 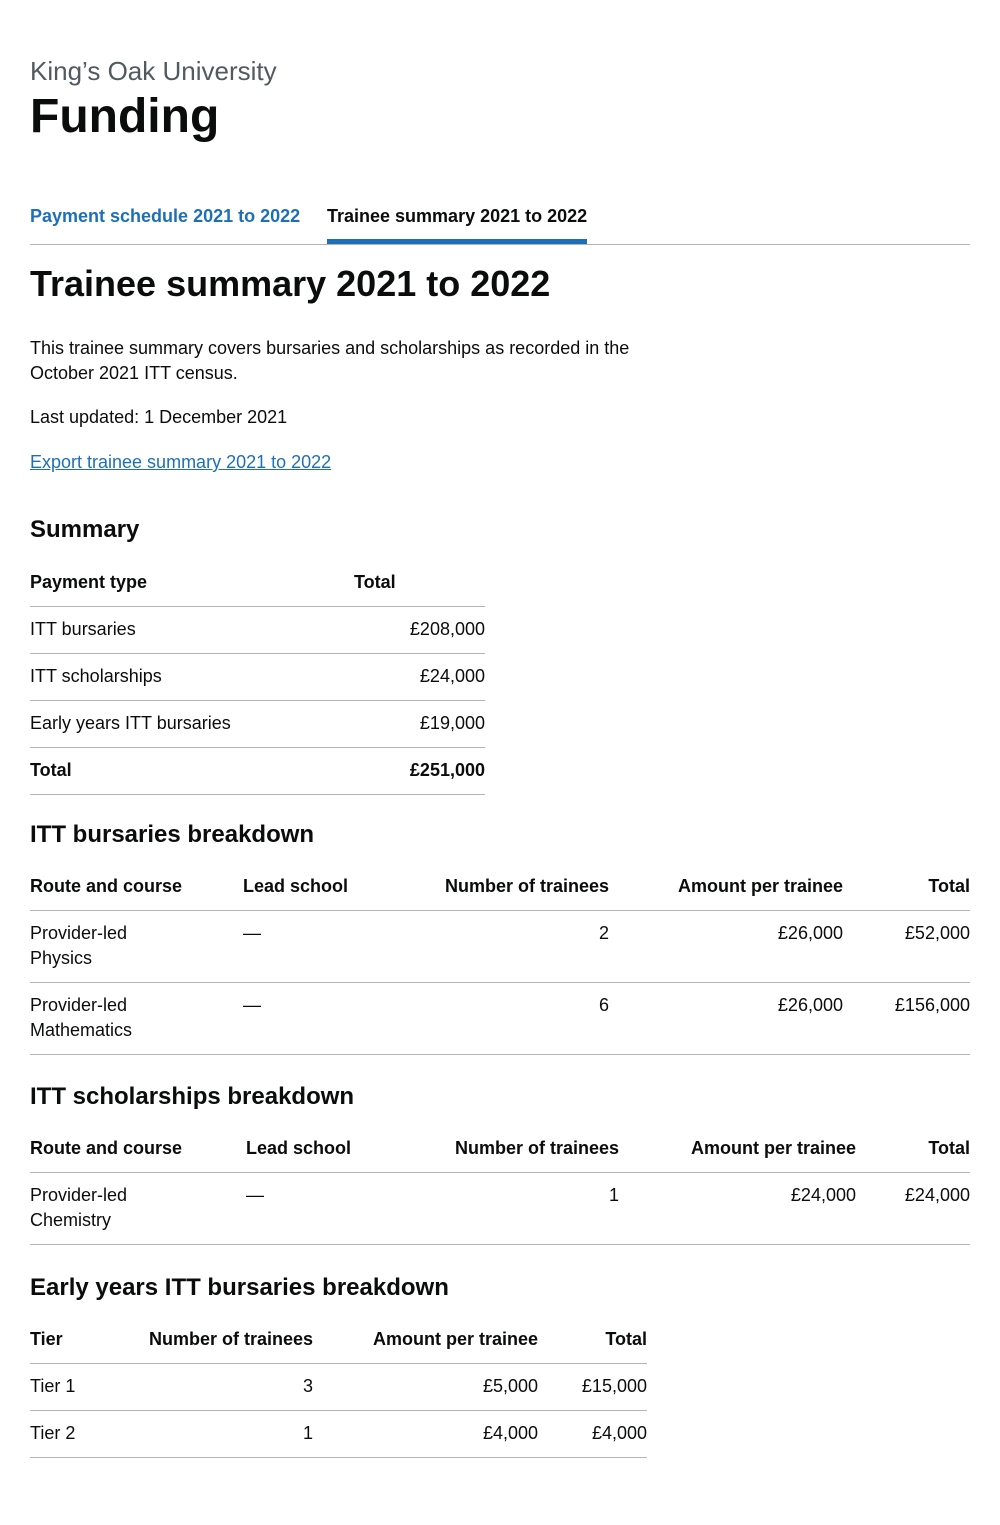 What do you see at coordinates (906, 1018) in the screenshot?
I see `table-cell: £156,000` at bounding box center [906, 1018].